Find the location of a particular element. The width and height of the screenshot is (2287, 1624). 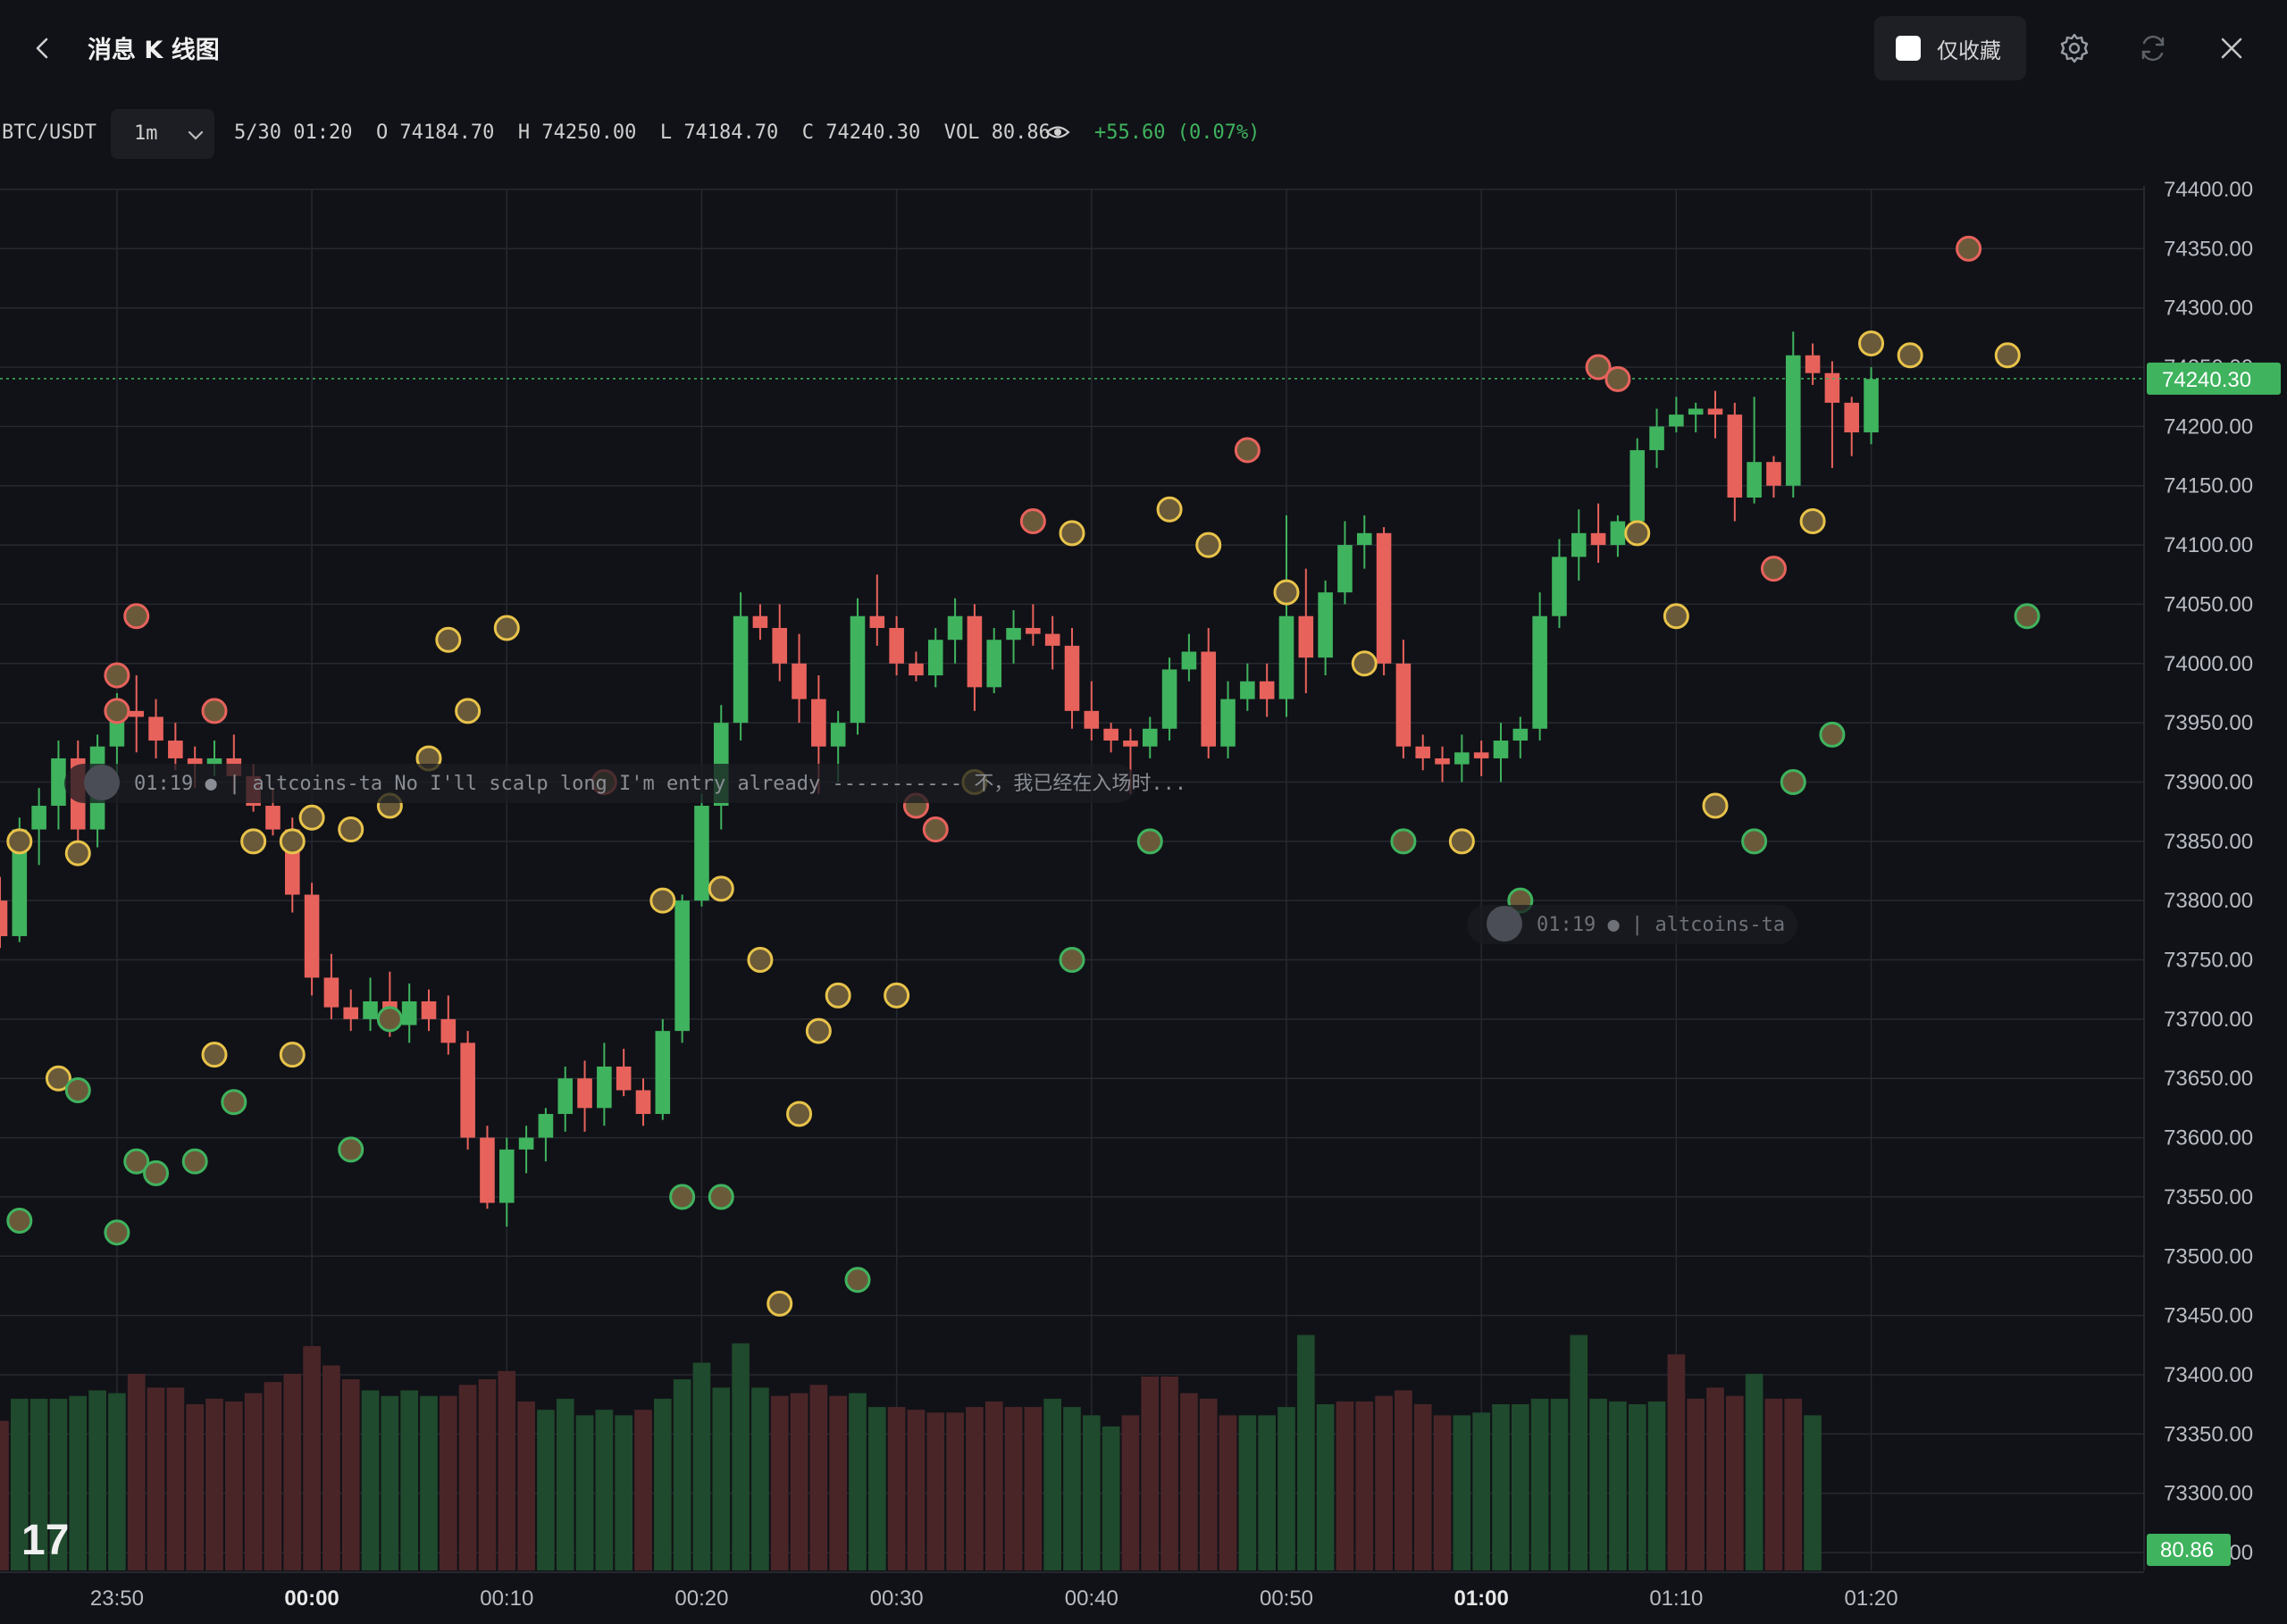

time-tick-label: 01:20 is located at coordinates (1871, 1598).